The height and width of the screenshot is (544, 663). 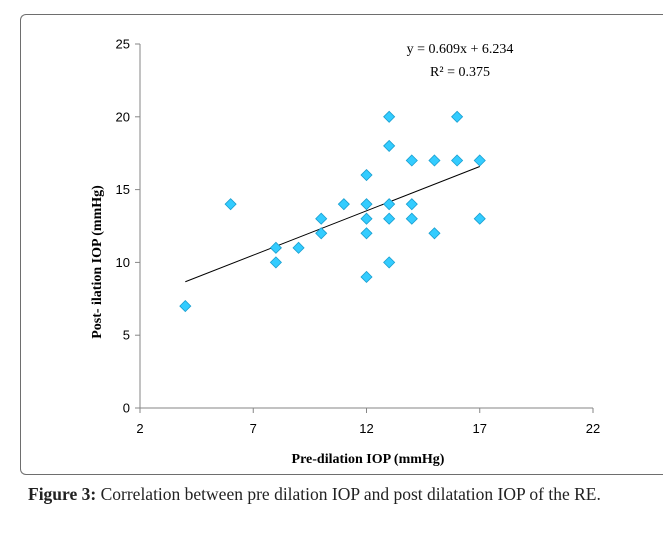 I want to click on r-squared-label: R² = 0.375, so click(x=460, y=72).